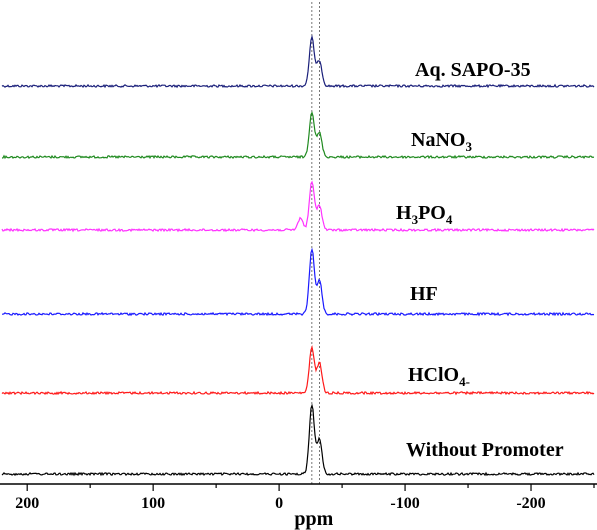 This screenshot has width=597, height=530. Describe the element at coordinates (433, 375) in the screenshot. I see `series-label-5-part-1: HClO` at that location.